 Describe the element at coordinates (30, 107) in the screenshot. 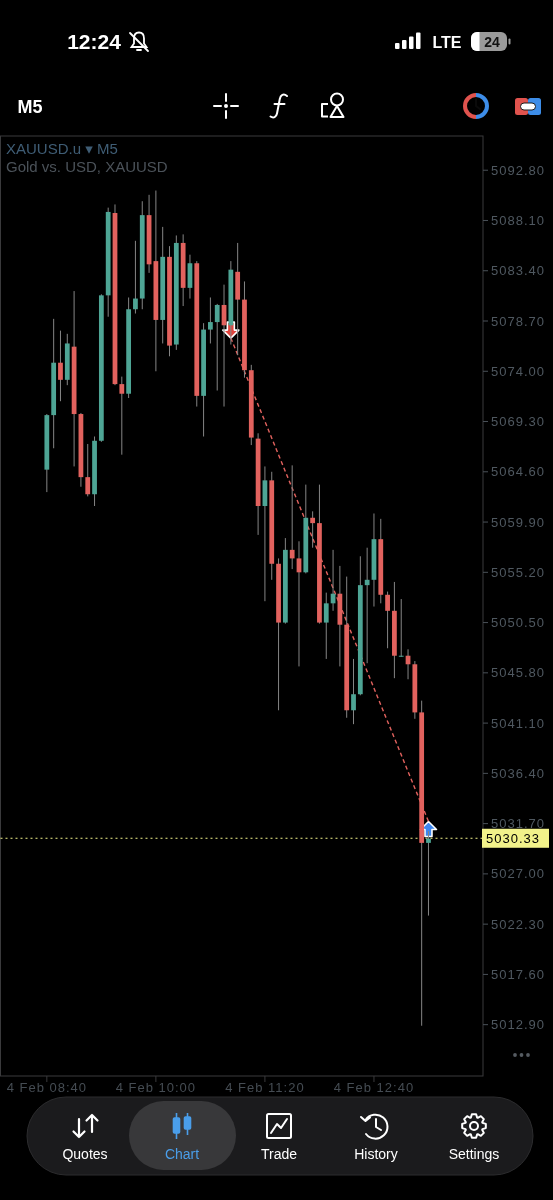

I see `text: M5` at that location.